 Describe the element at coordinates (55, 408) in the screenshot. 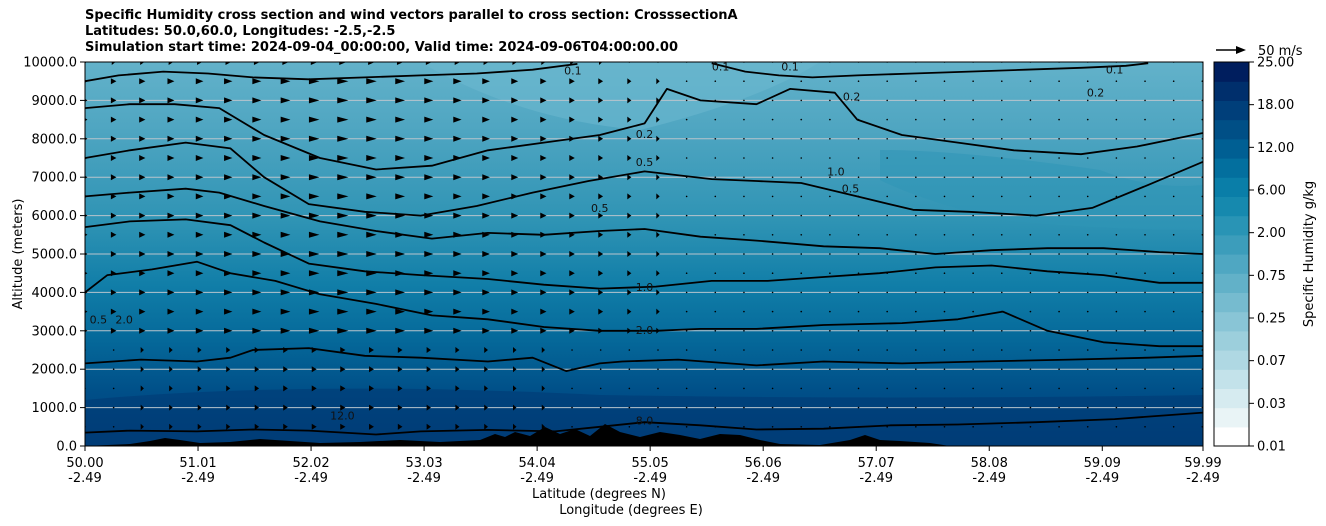

I see `y-tick-label: 1000.0` at that location.